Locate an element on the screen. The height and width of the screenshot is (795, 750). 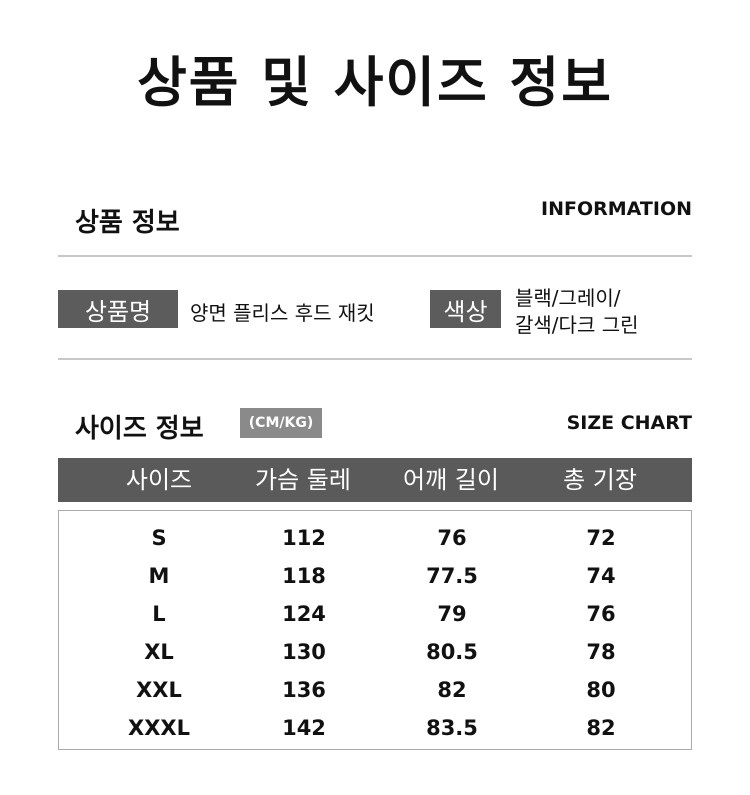
table-cell: XL is located at coordinates (159, 652).